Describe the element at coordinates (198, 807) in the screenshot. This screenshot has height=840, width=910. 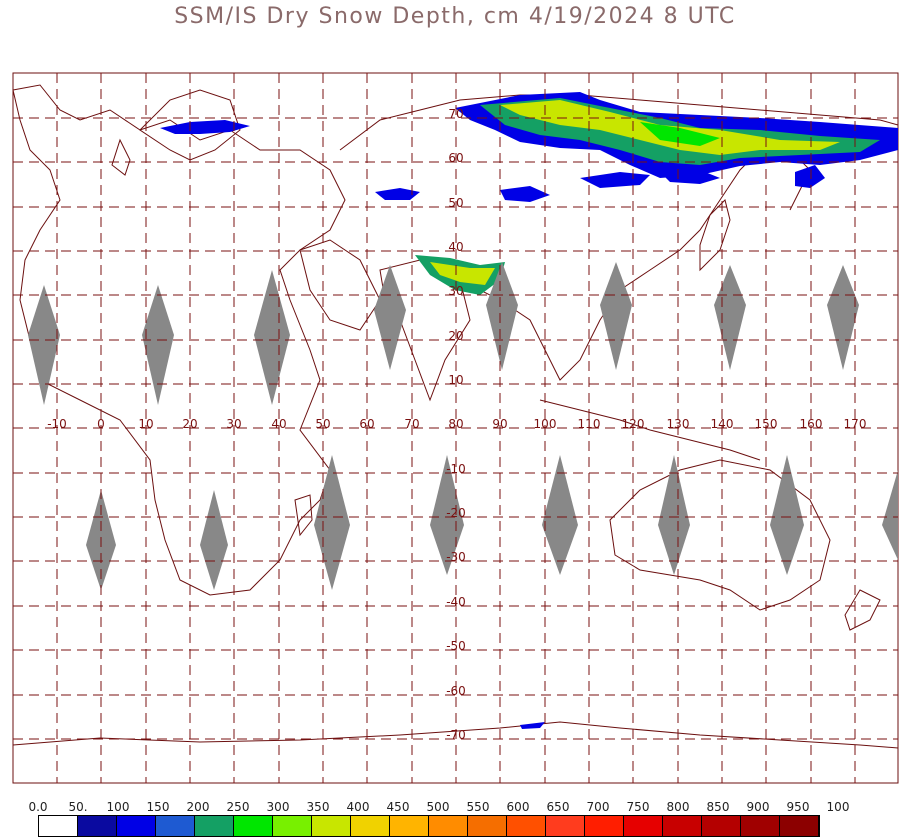
I see `legend-label: 200` at that location.